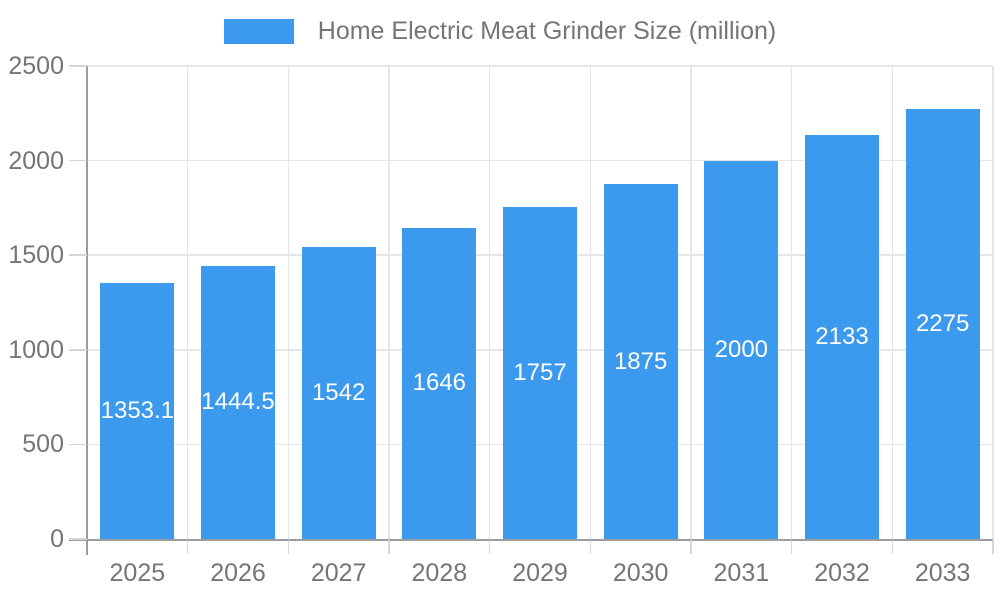  I want to click on y-axis-tick-label: 1500, so click(36, 255).